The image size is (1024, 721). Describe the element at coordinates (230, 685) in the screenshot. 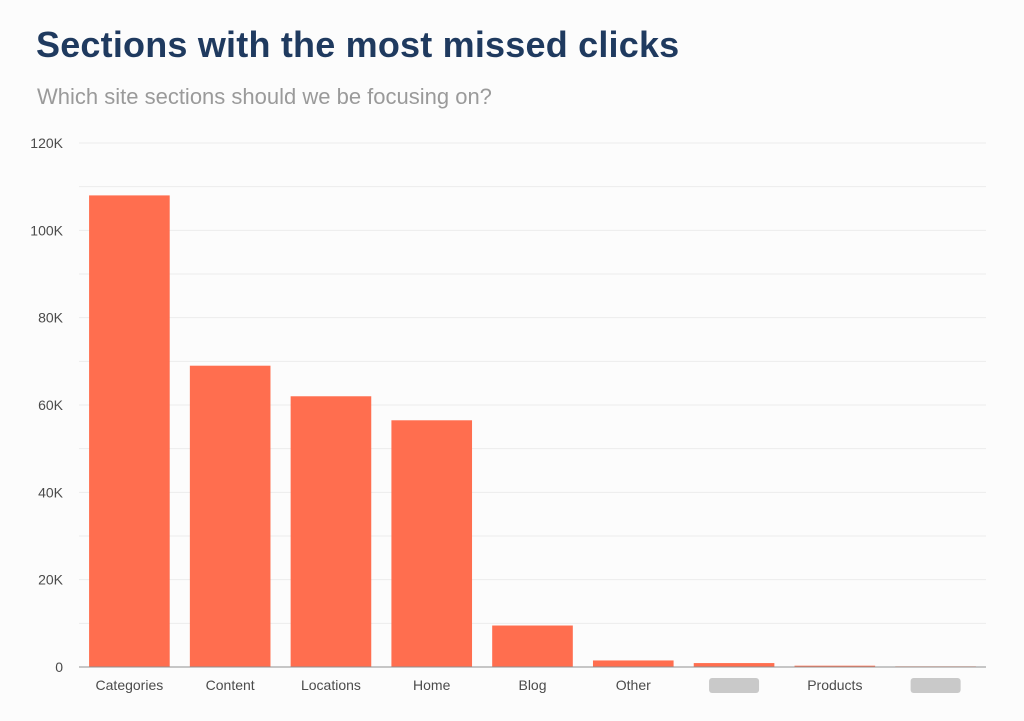

I see `x-category-label: Content` at that location.